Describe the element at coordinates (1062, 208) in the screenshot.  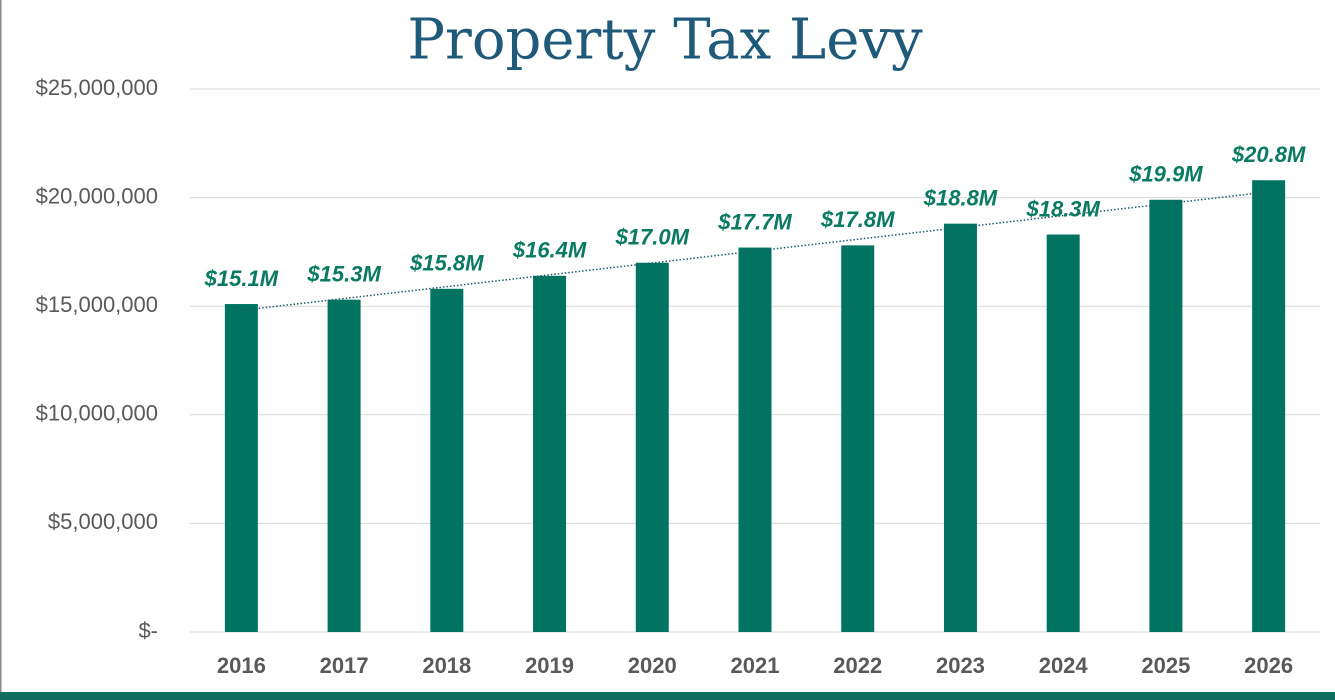
I see `value-label: $18.3M` at that location.